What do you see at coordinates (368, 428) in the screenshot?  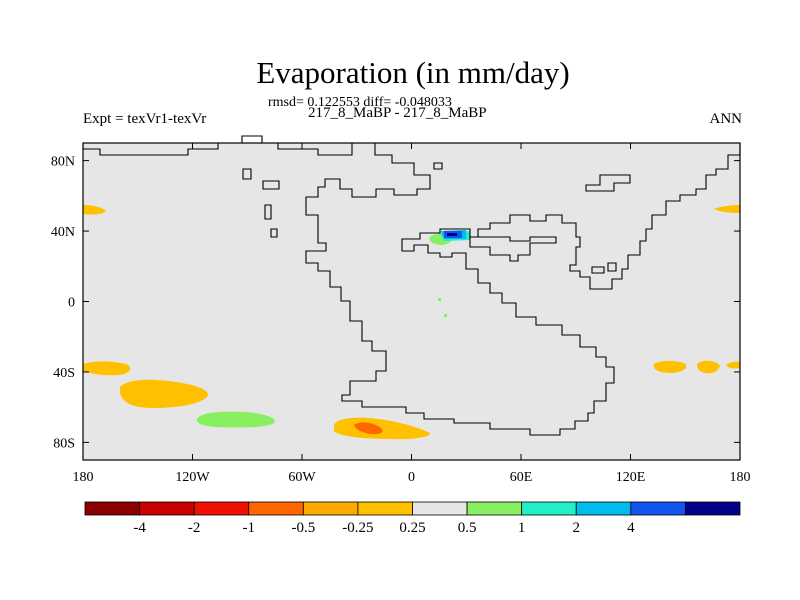 I see `anomaly-region-south-atlantic-core` at bounding box center [368, 428].